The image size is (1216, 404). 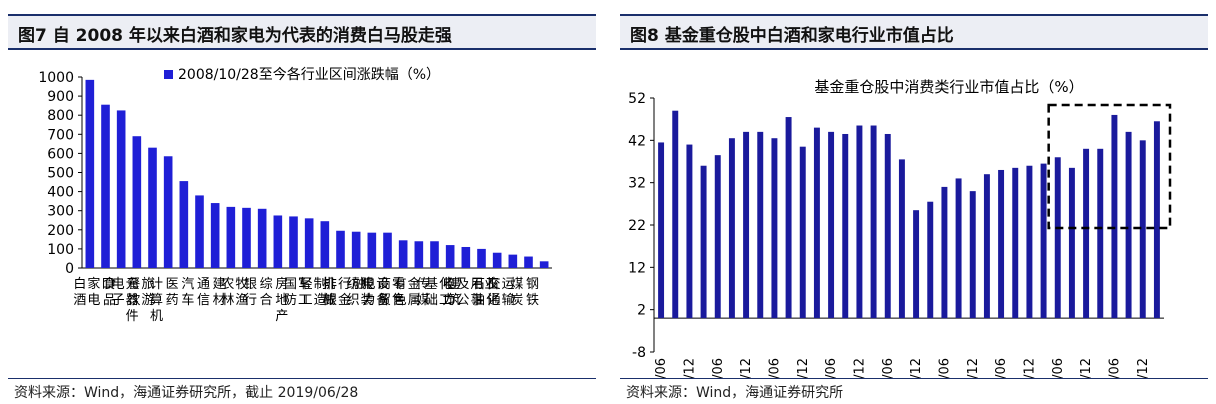 What do you see at coordinates (944, 368) in the screenshot?
I see `x-tick-label: 15/06` at bounding box center [944, 368].